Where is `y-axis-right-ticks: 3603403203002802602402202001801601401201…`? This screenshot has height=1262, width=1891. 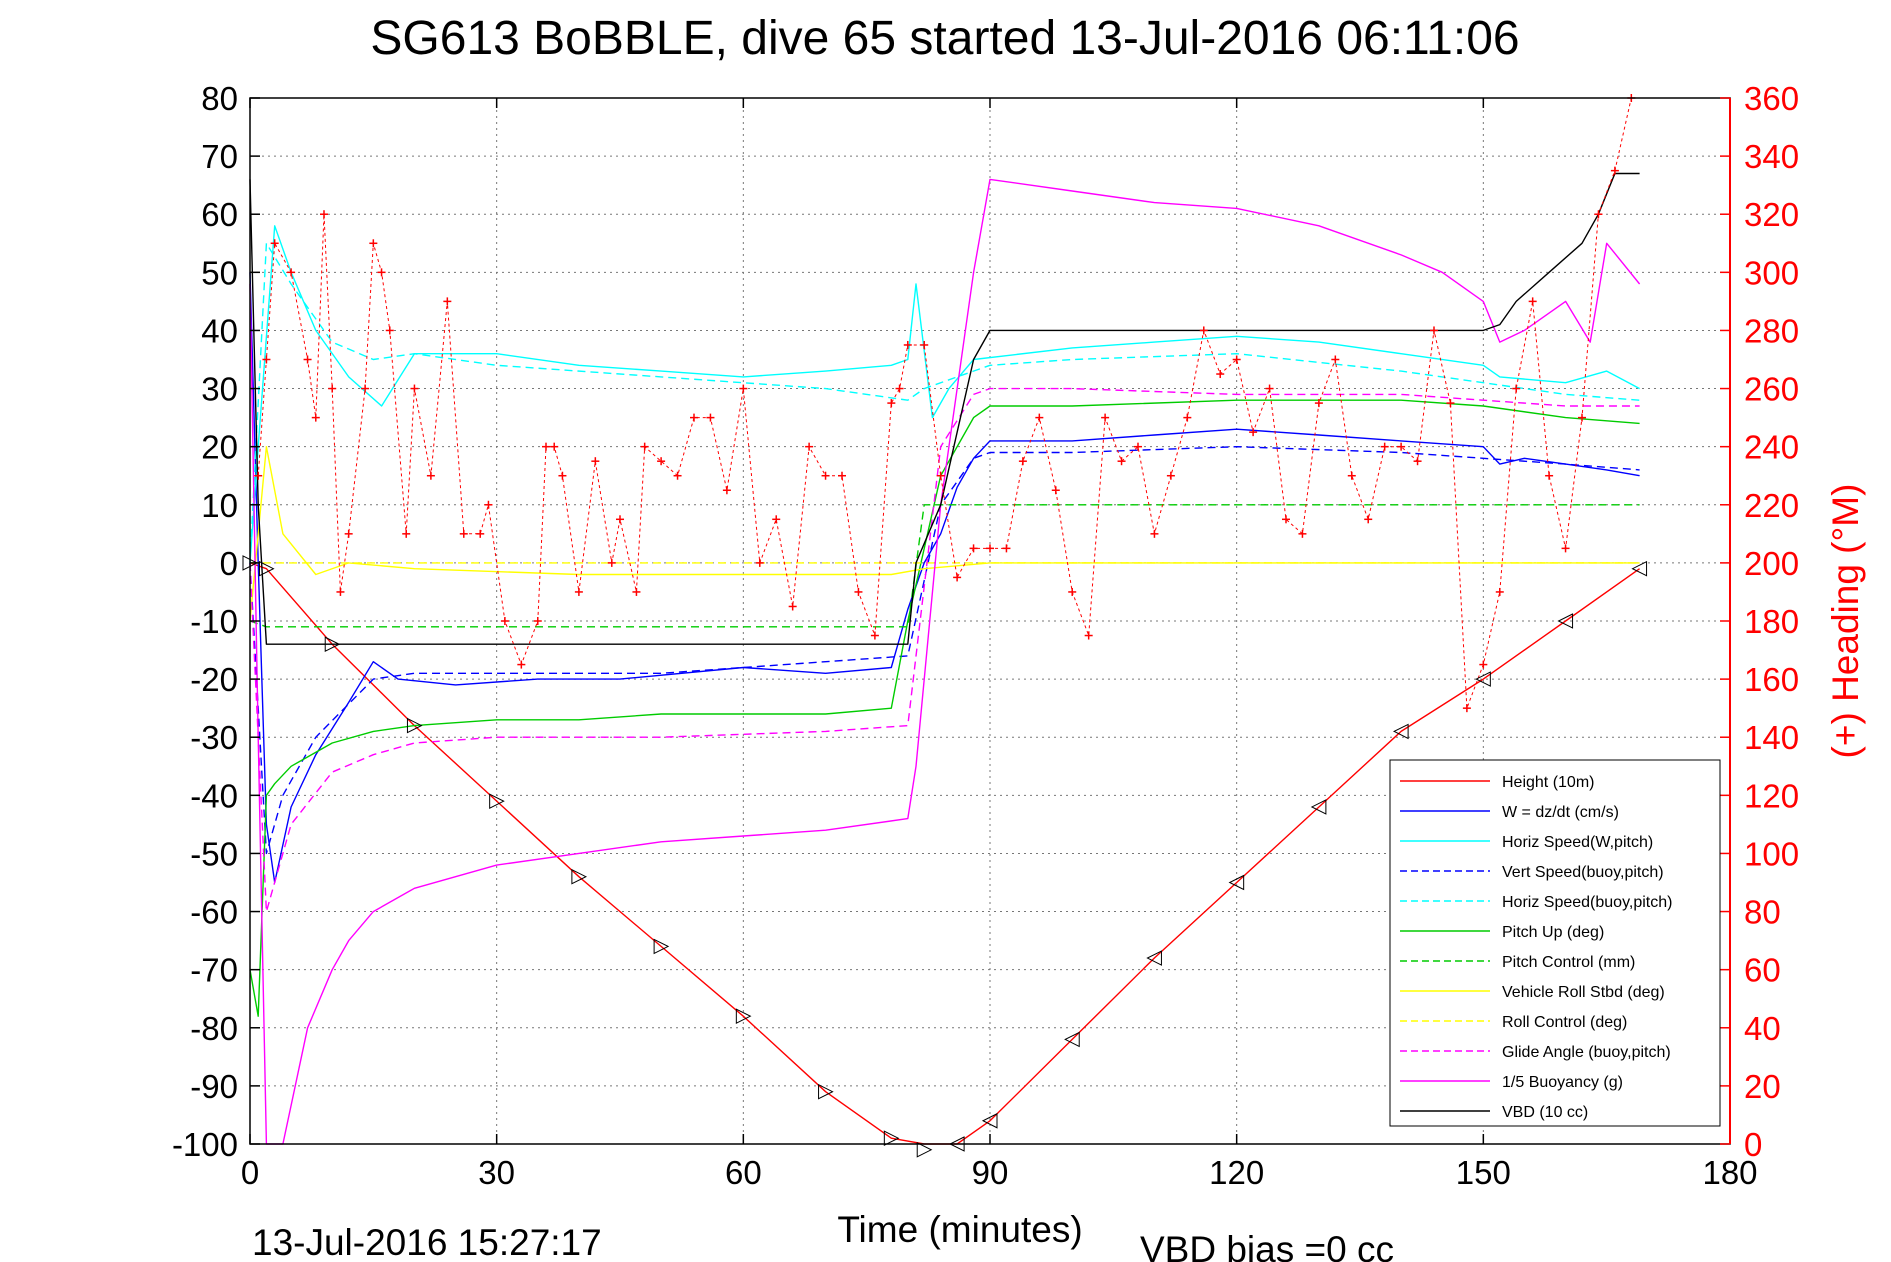 y-axis-right-ticks: 3603403203002802602402202001801601401201… is located at coordinates (1759, 621).